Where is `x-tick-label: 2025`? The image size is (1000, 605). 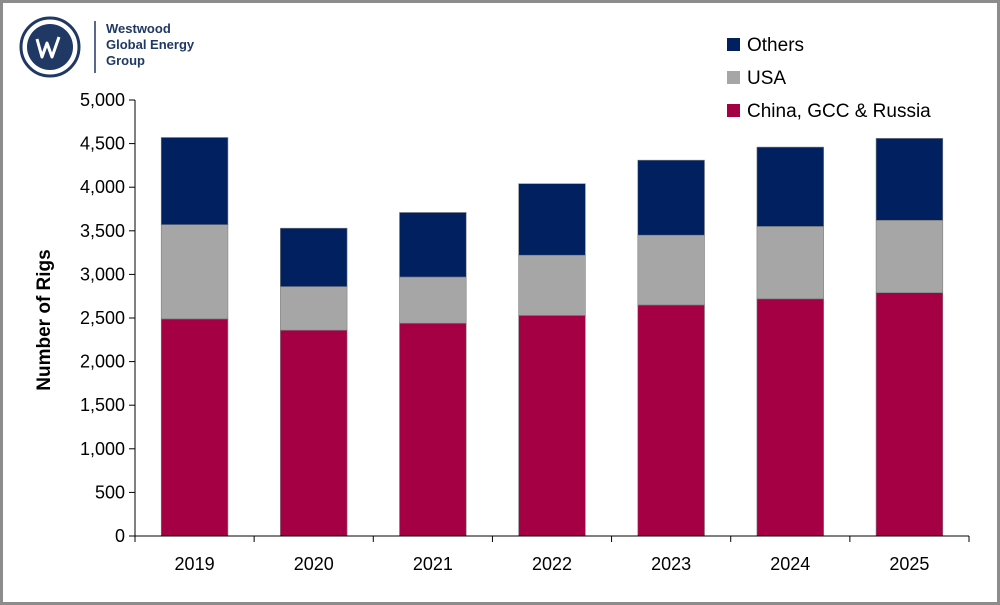 x-tick-label: 2025 is located at coordinates (909, 564).